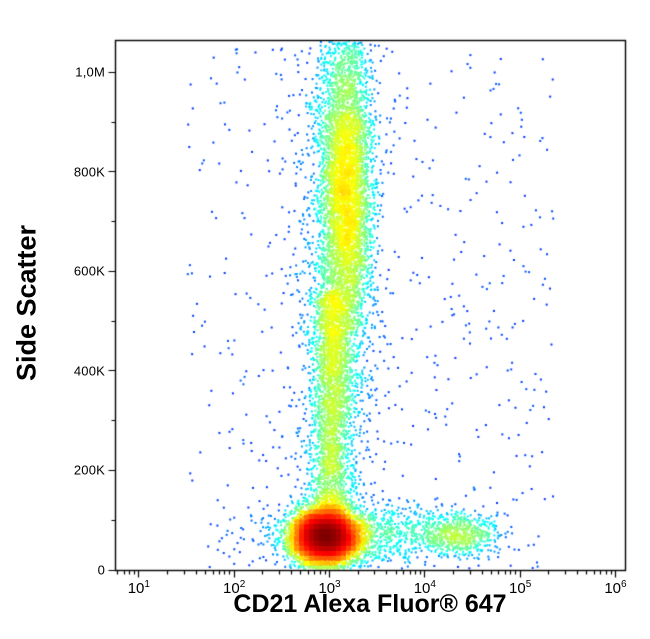 Image resolution: width=650 pixels, height=639 pixels. What do you see at coordinates (89, 172) in the screenshot?
I see `y-tick-label-800K: 800K` at bounding box center [89, 172].